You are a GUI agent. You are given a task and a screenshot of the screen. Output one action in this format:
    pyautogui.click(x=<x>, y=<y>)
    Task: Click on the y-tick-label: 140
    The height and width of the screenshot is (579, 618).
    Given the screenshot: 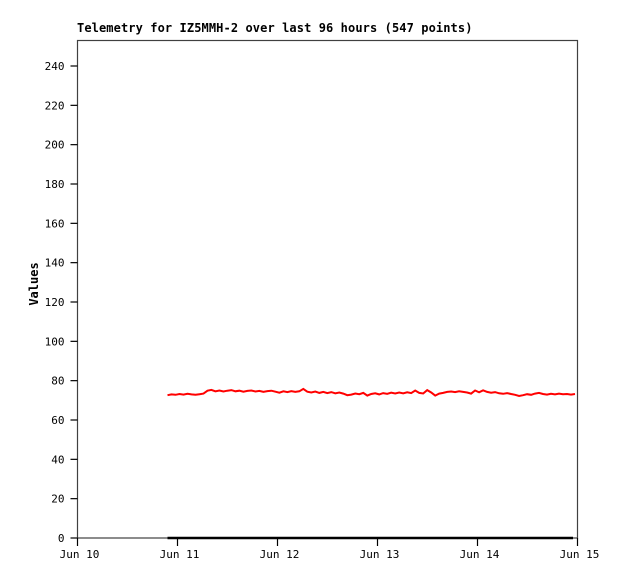 What is the action you would take?
    pyautogui.click(x=55, y=263)
    